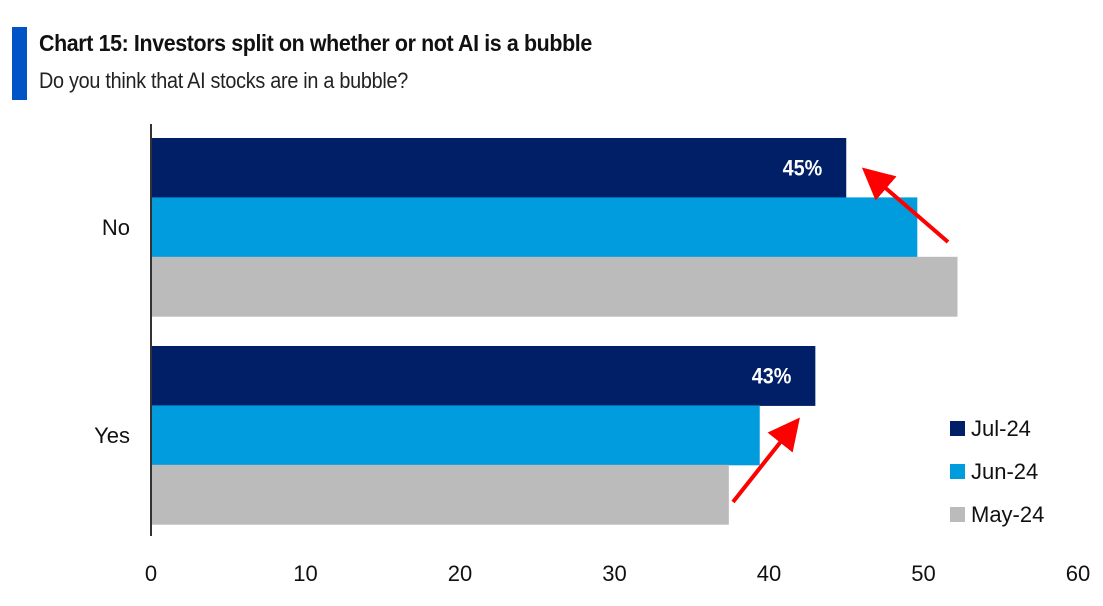  Describe the element at coordinates (1004, 471) in the screenshot. I see `legend-label-jun-24: Jun-24` at that location.